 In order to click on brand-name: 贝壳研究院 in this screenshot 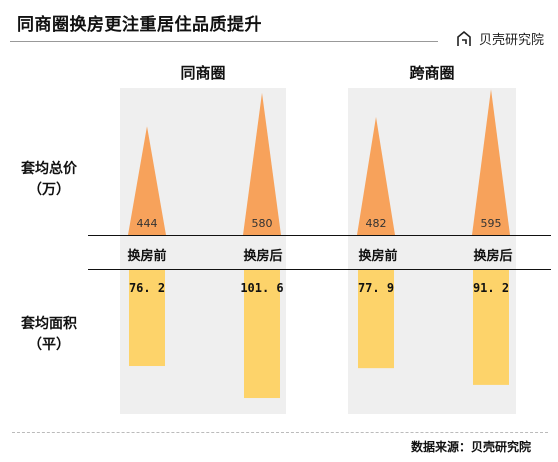, I will do `click(511, 40)`.